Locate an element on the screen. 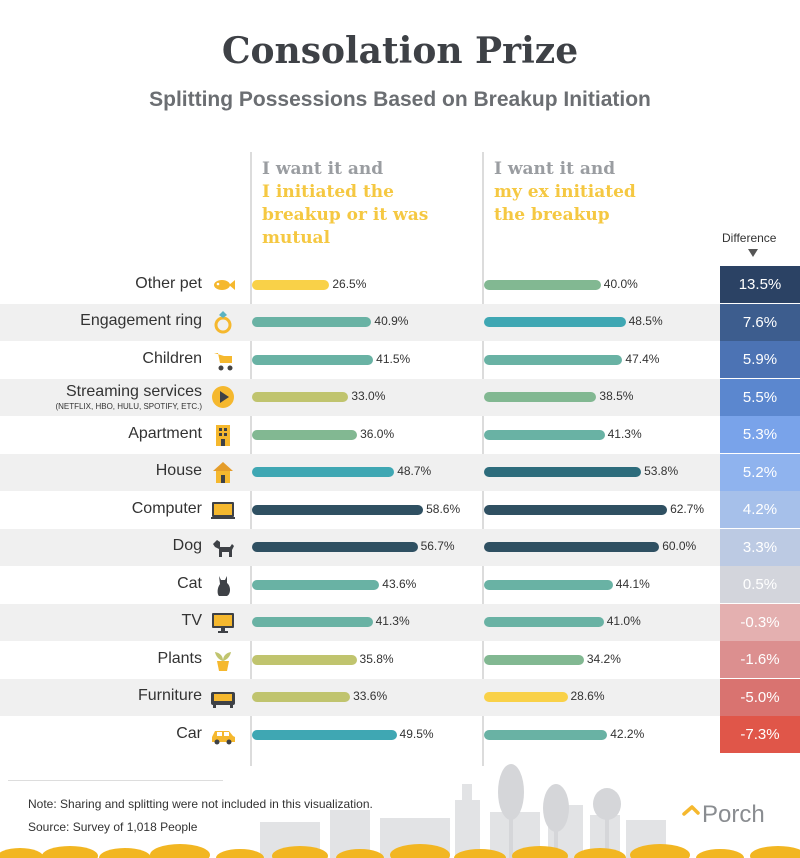 This screenshot has height=858, width=800. chart-title: Consolation Prize is located at coordinates (400, 51).